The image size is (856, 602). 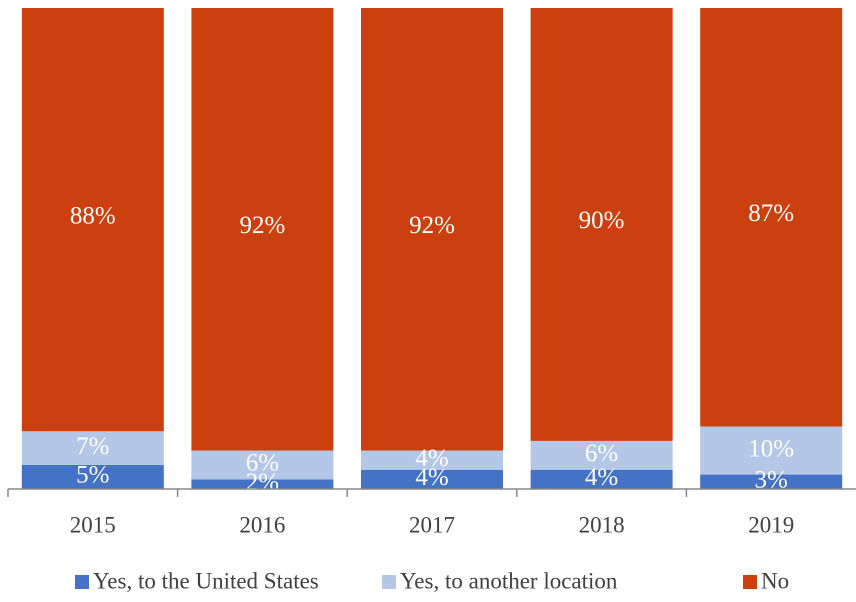 What do you see at coordinates (602, 220) in the screenshot?
I see `data-label: 90%` at bounding box center [602, 220].